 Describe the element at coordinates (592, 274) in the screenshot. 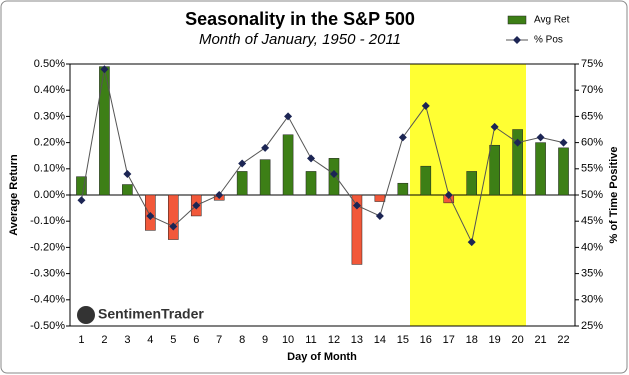

I see `y2-tick-label: 35%` at that location.